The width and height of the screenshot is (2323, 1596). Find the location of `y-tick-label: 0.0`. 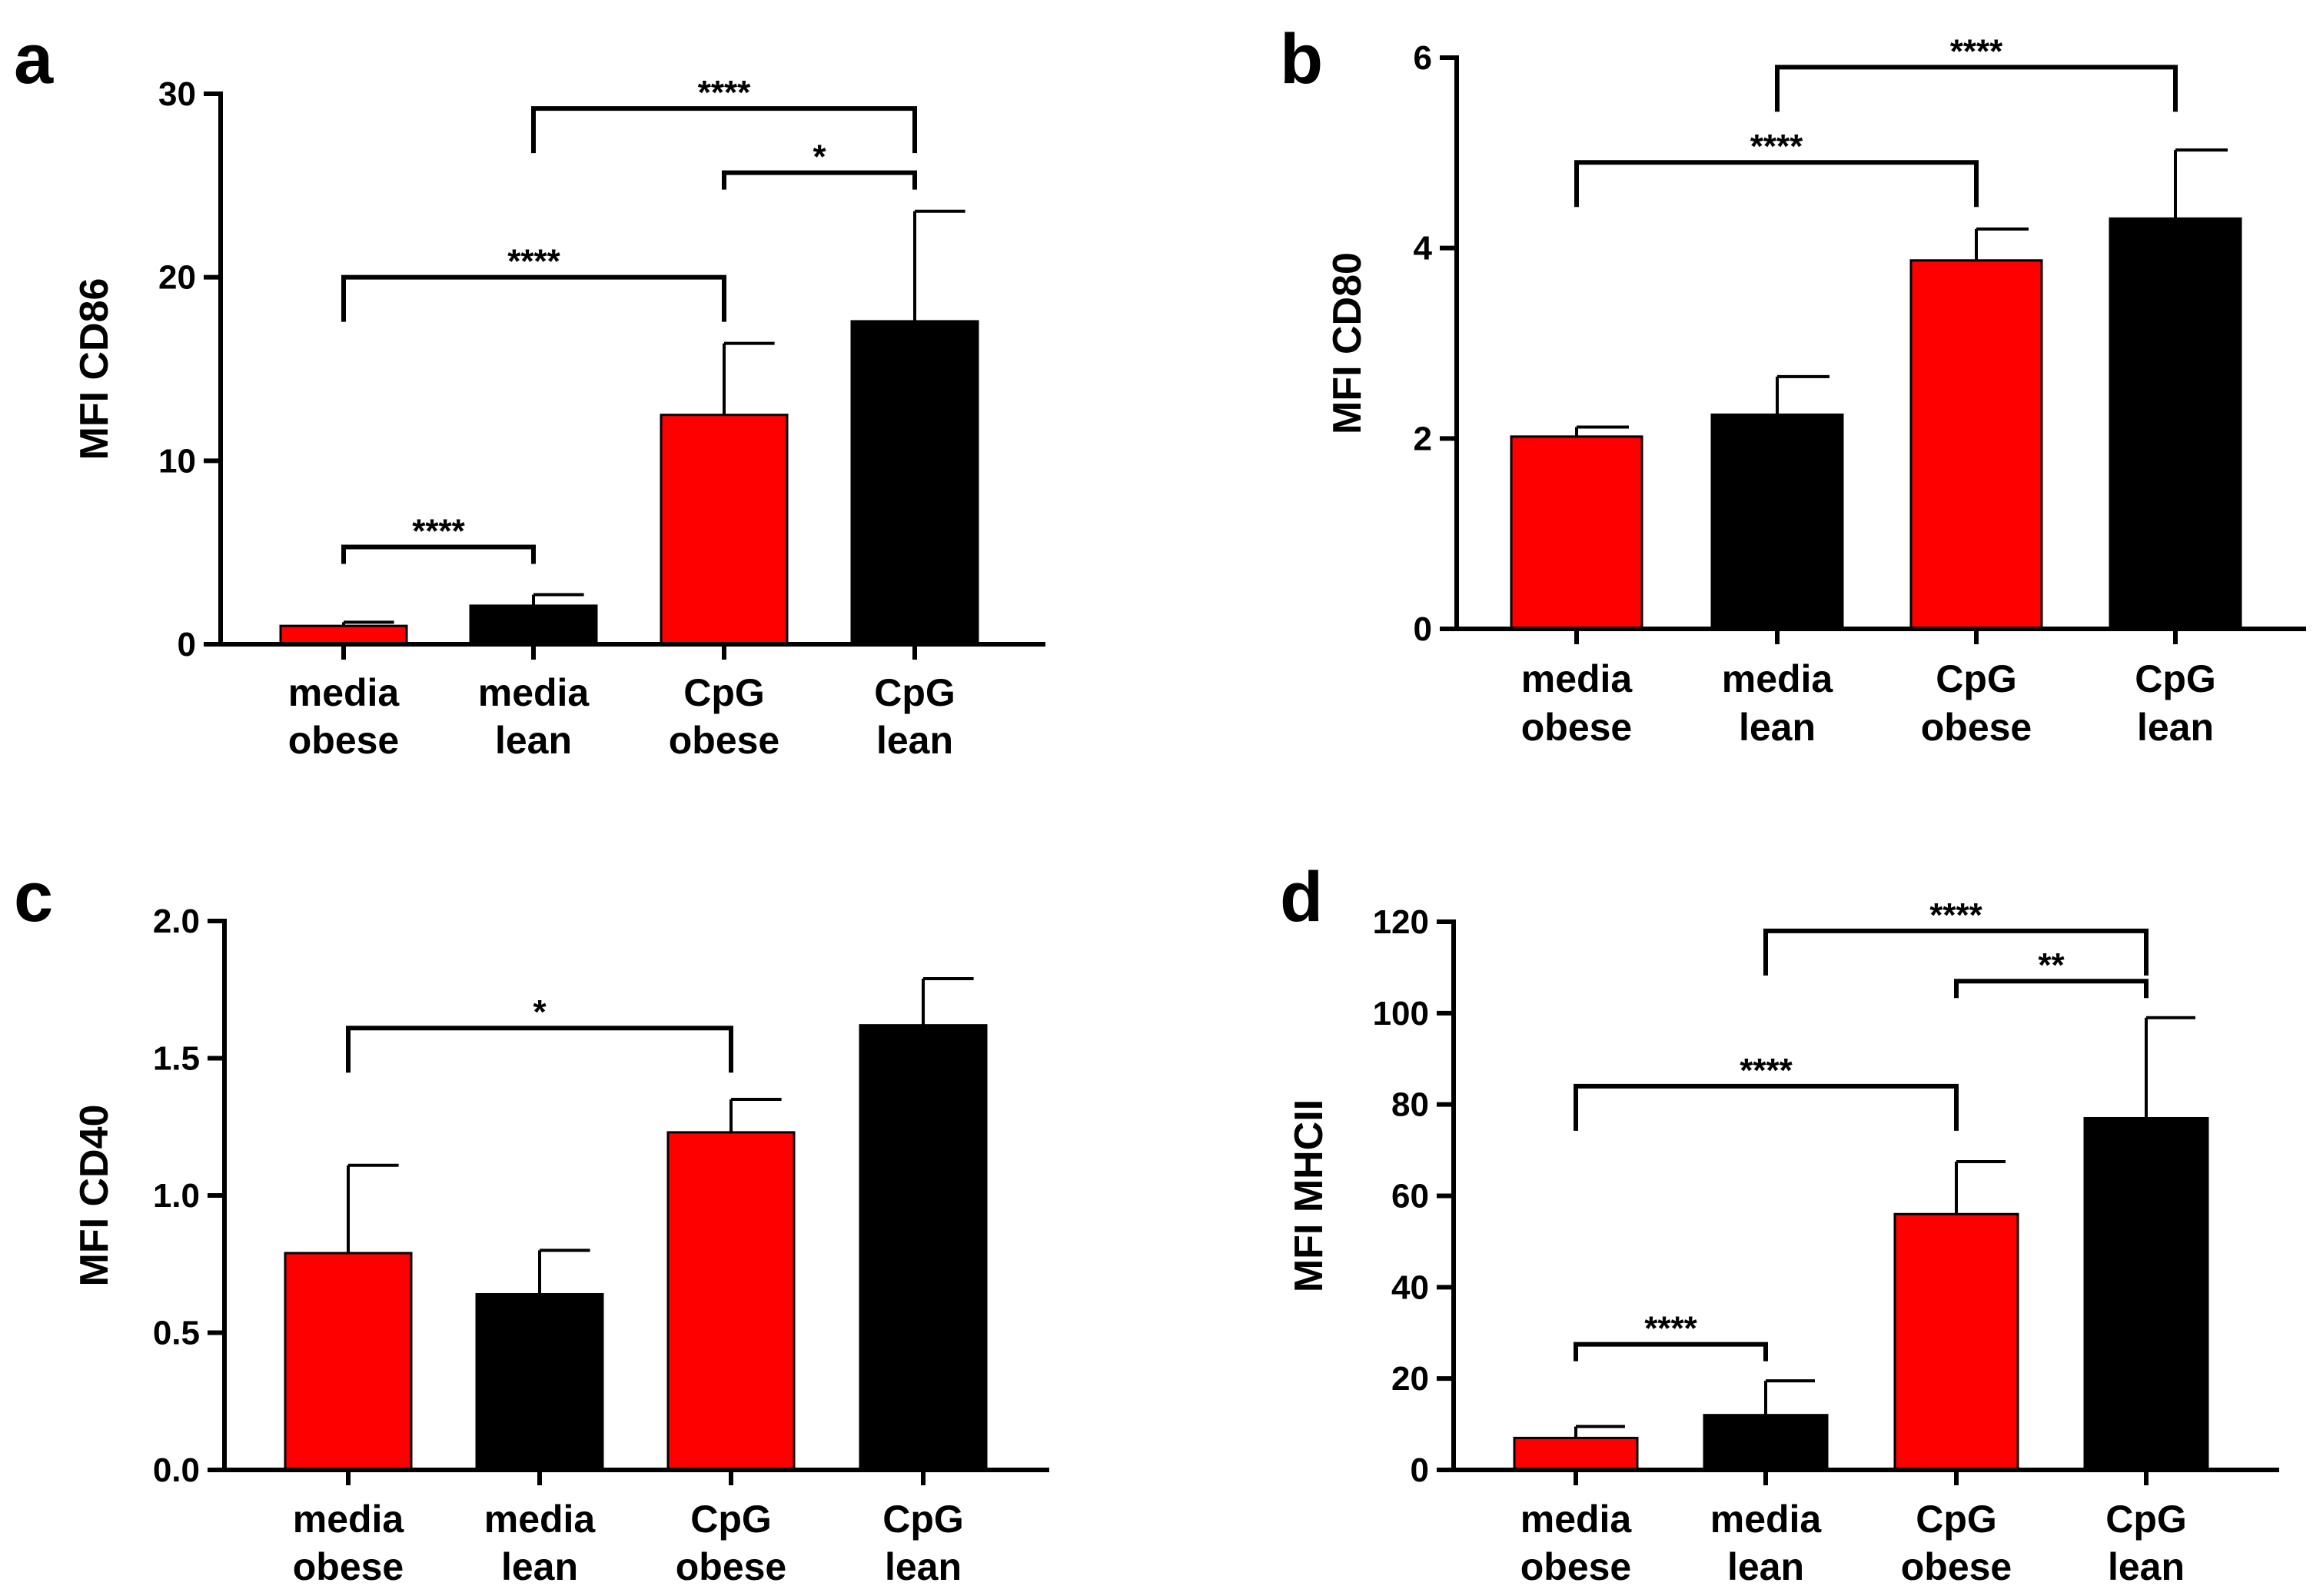

y-tick-label: 0.0 is located at coordinates (176, 1470).